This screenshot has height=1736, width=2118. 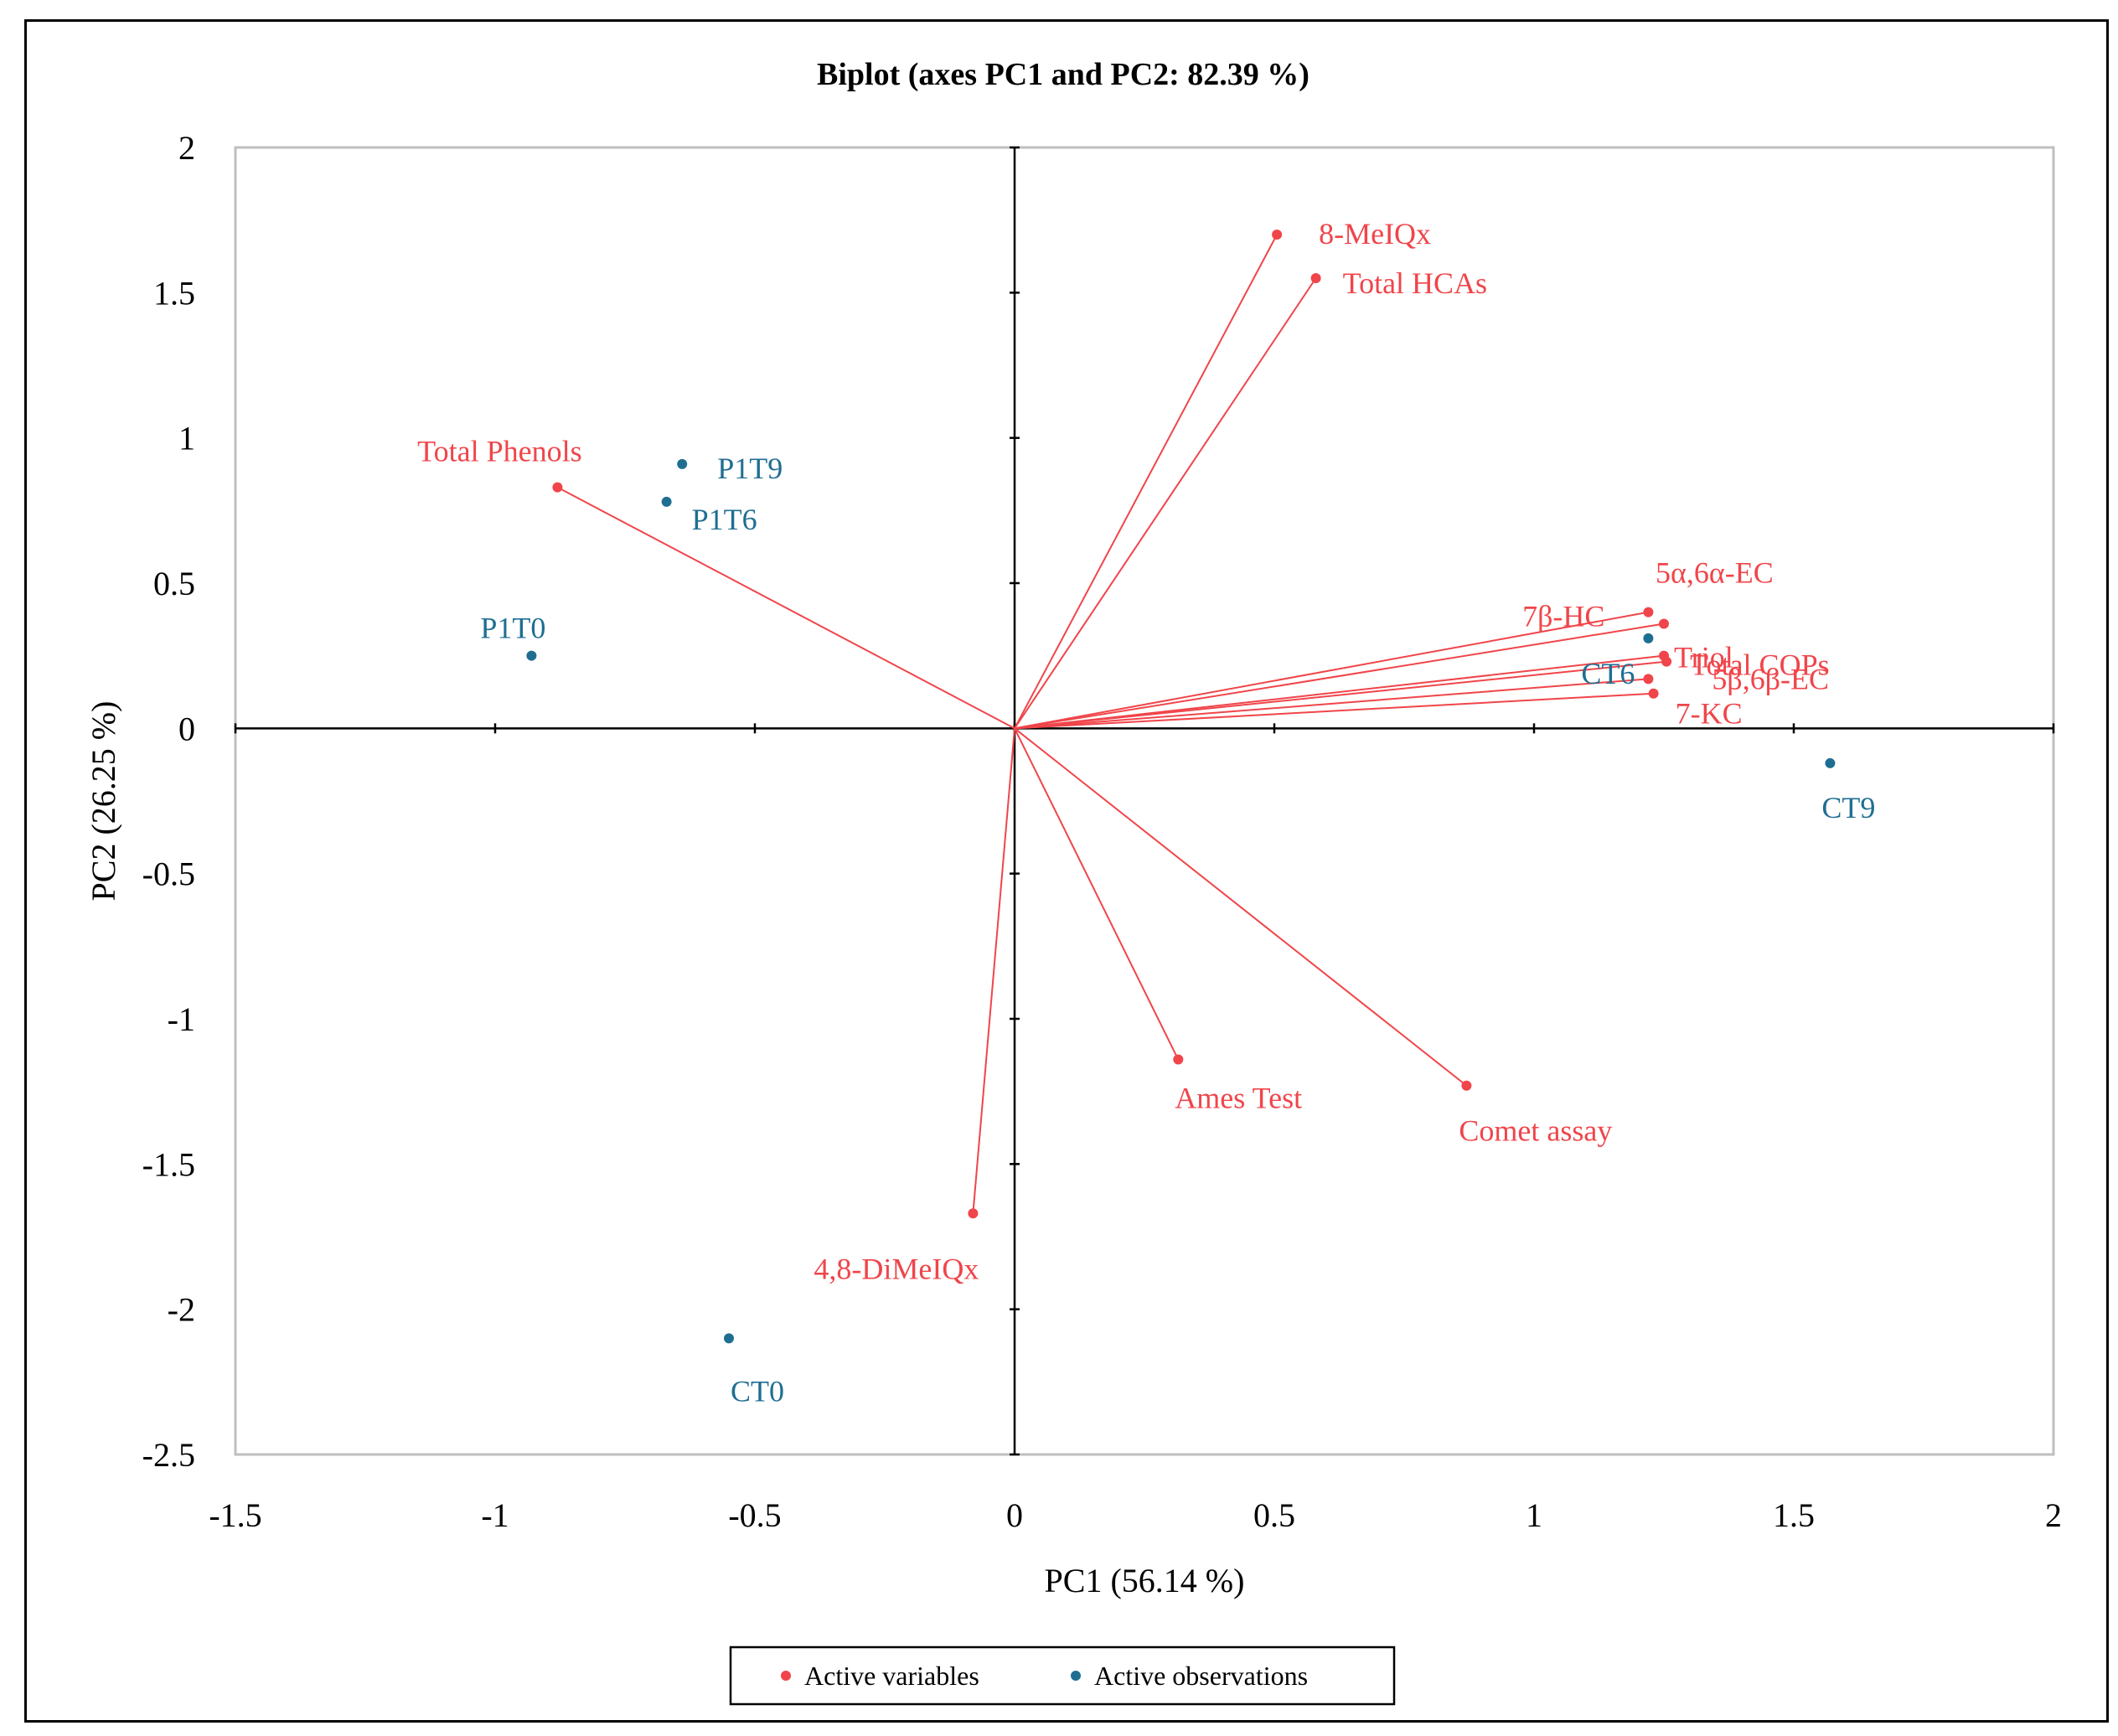 I want to click on x-tick-label: 1.5, so click(x=1794, y=1515).